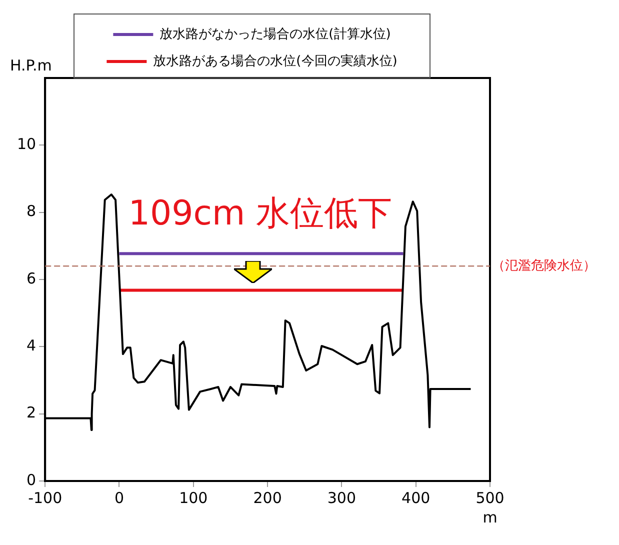 This screenshot has width=619, height=545. Describe the element at coordinates (416, 497) in the screenshot. I see `x-tick-label: 400` at that location.